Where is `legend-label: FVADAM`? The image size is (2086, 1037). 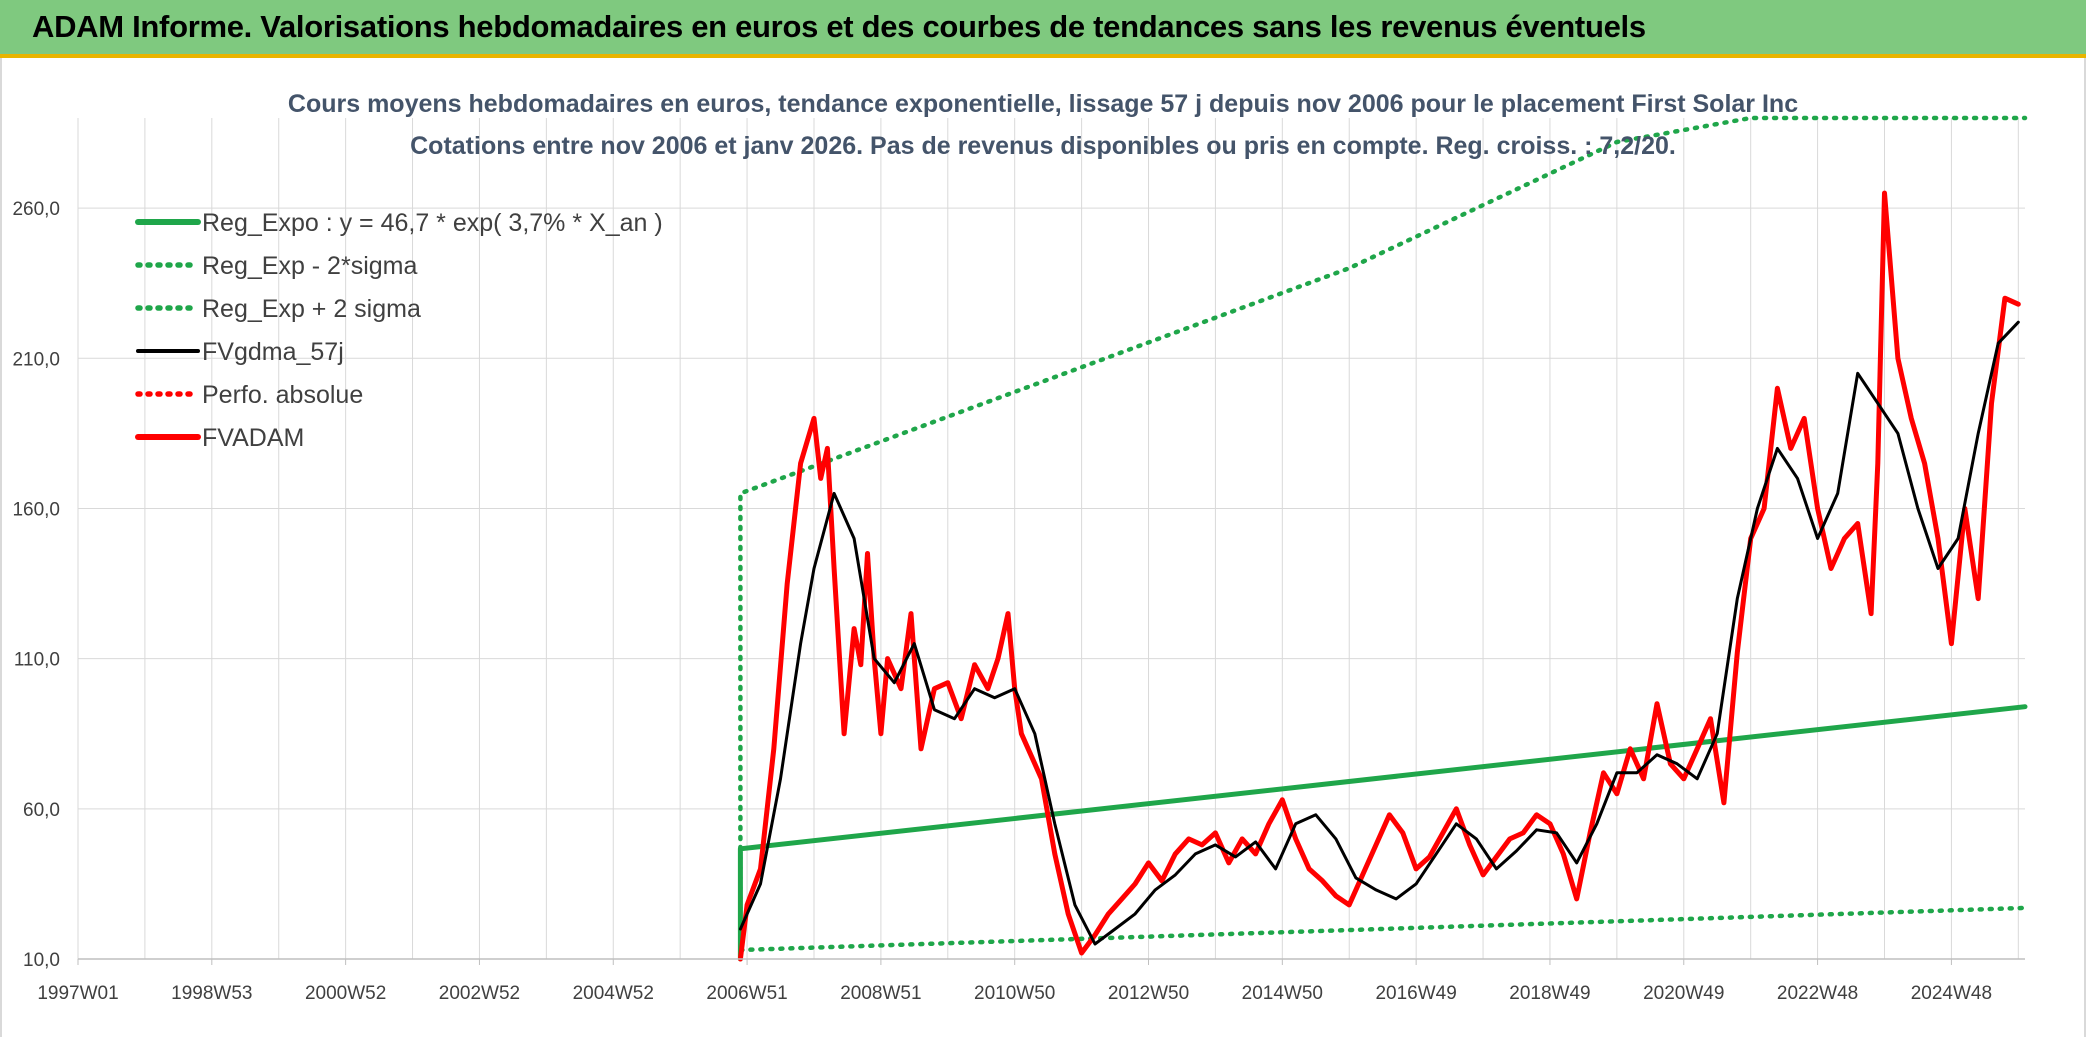 legend-label: FVADAM is located at coordinates (253, 438).